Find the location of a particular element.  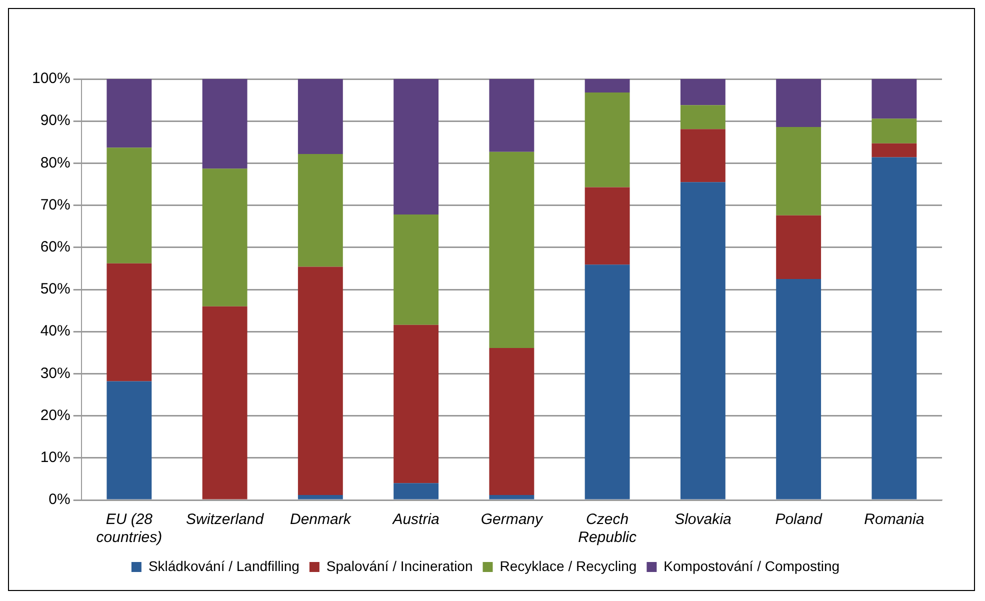

y-tick-label: 50% is located at coordinates (55, 289).